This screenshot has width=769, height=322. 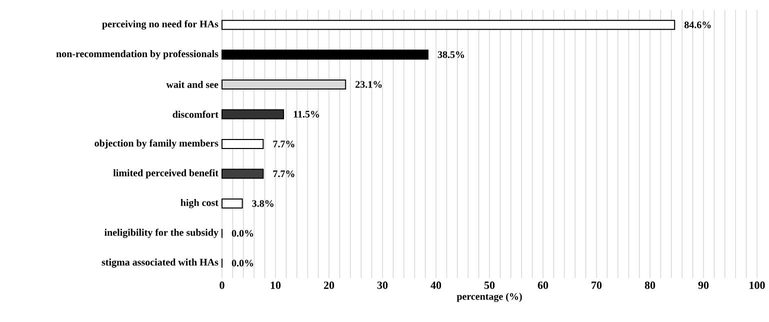 I want to click on data-label: 3.8%, so click(x=263, y=203).